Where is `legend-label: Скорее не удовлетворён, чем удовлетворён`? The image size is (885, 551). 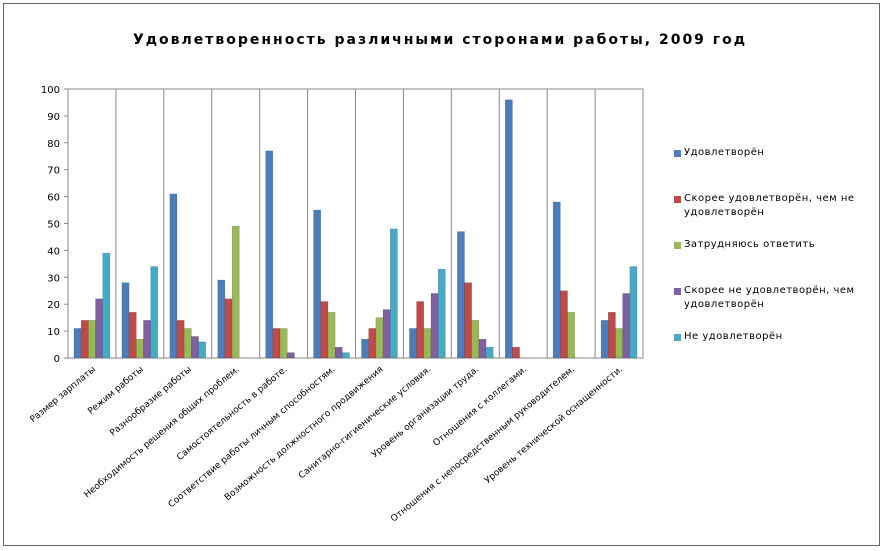
legend-label: Скорее не удовлетворён, чем удовлетворён is located at coordinates (769, 297).